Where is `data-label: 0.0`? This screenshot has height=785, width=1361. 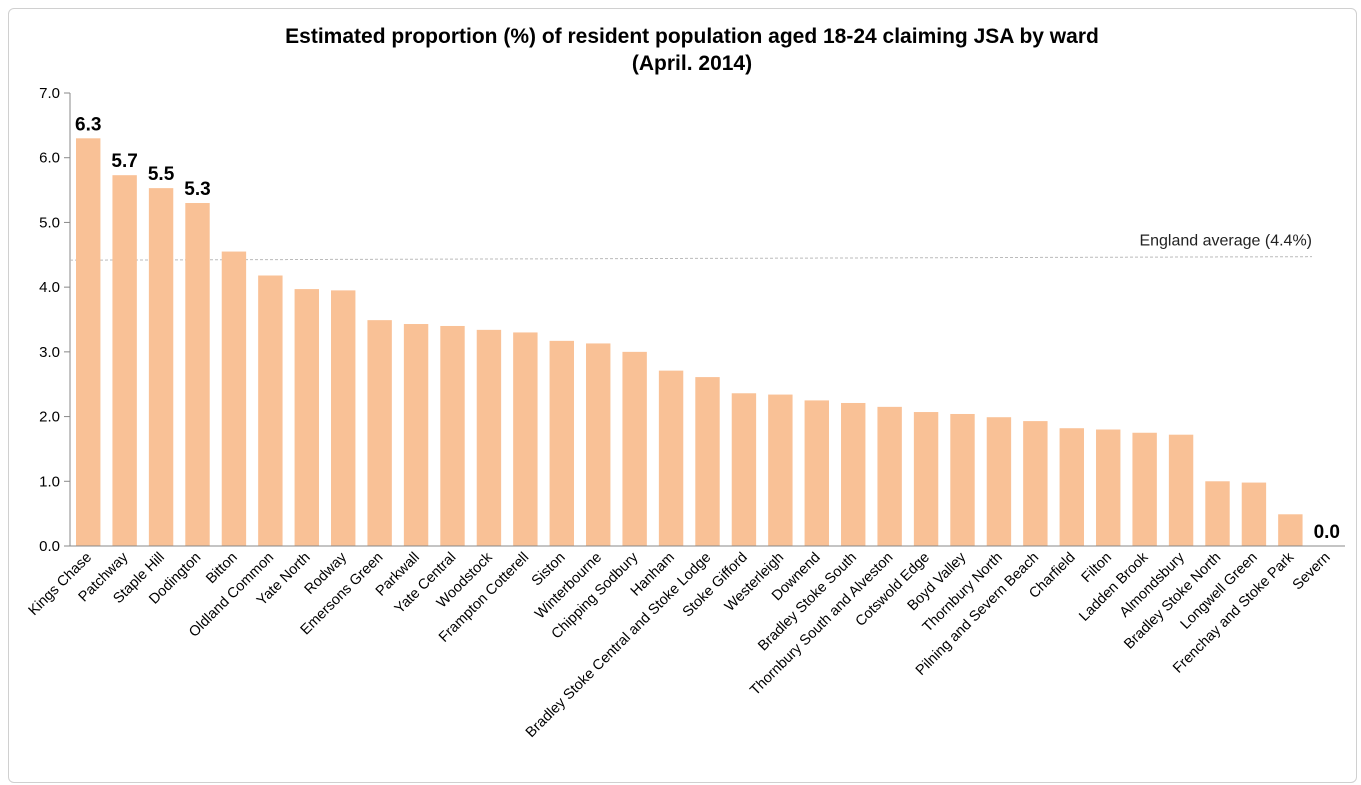
data-label: 0.0 is located at coordinates (1327, 532).